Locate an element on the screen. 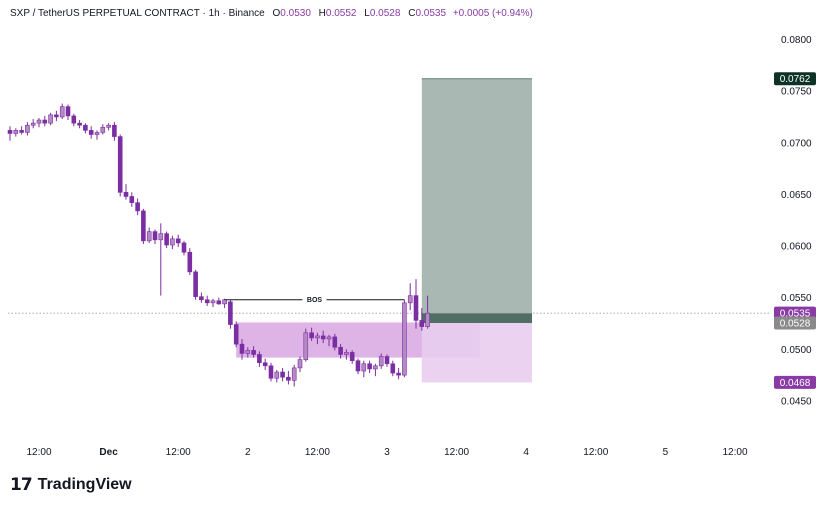 This screenshot has height=506, width=828. time-tick-label: 2 is located at coordinates (248, 452).